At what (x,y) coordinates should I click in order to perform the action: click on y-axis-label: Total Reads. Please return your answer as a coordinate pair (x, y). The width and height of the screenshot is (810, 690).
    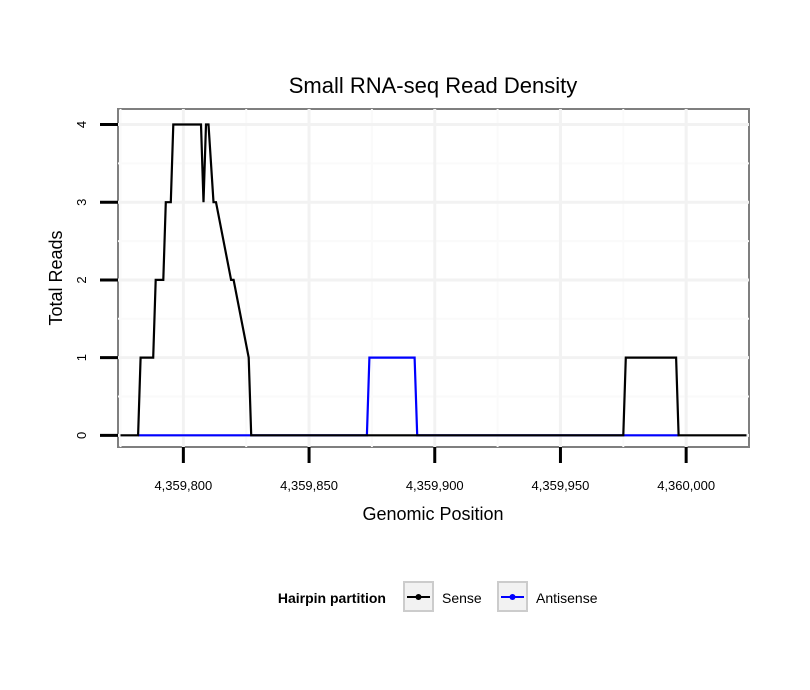
    Looking at the image, I should click on (56, 277).